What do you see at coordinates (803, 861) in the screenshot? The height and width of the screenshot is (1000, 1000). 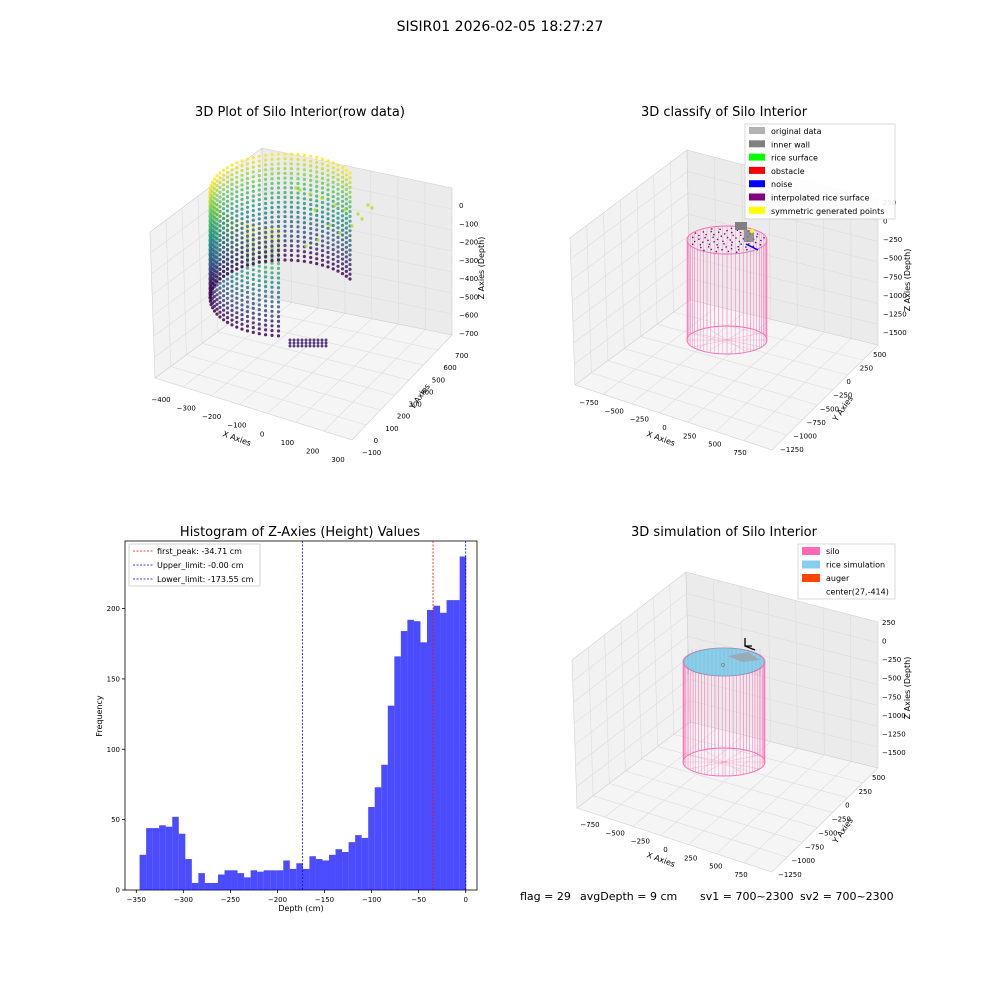 I see `simulation-y-tick-label: −1000` at bounding box center [803, 861].